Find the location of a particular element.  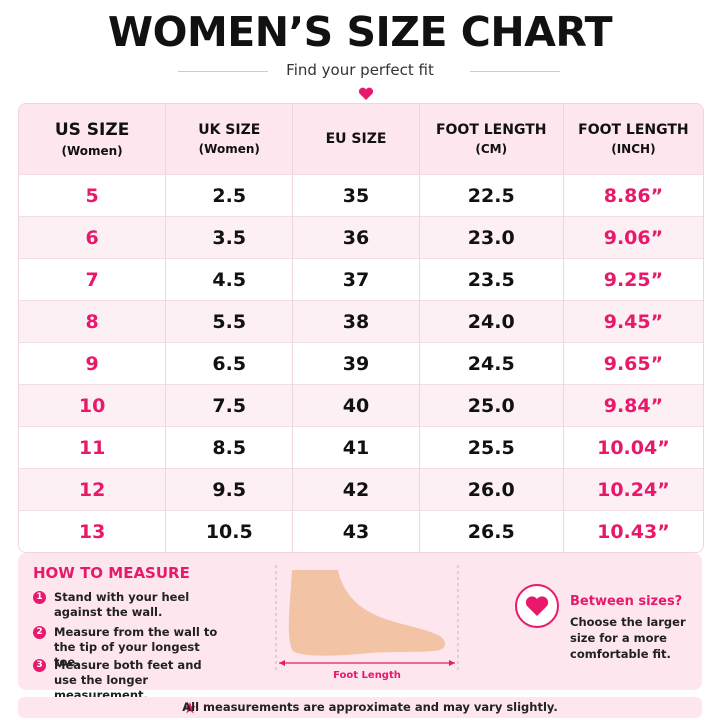

table-cell: 9 is located at coordinates (93, 363).